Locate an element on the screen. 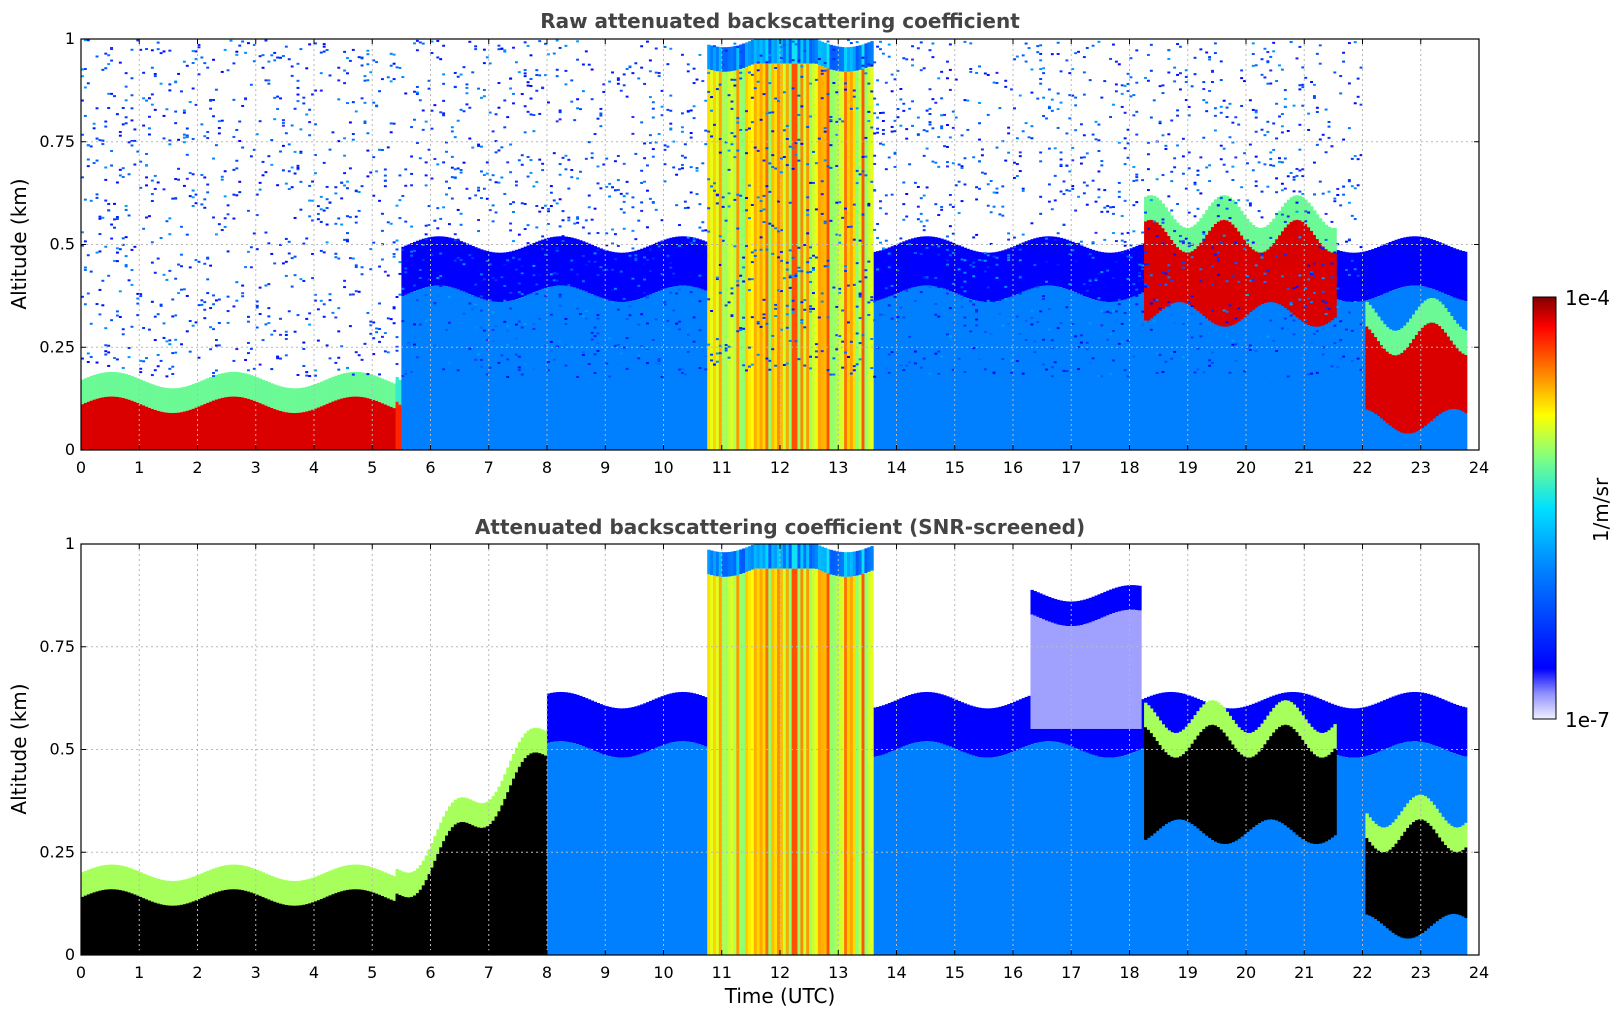  heatmap-feature-surface_layer is located at coordinates (239, 909).